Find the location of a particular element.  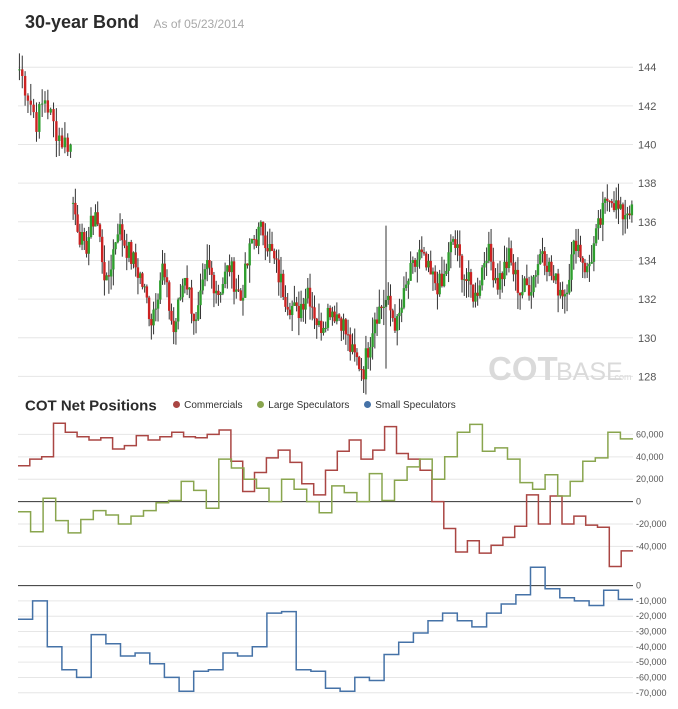

legend-commercials: Commercials is located at coordinates (209, 405).